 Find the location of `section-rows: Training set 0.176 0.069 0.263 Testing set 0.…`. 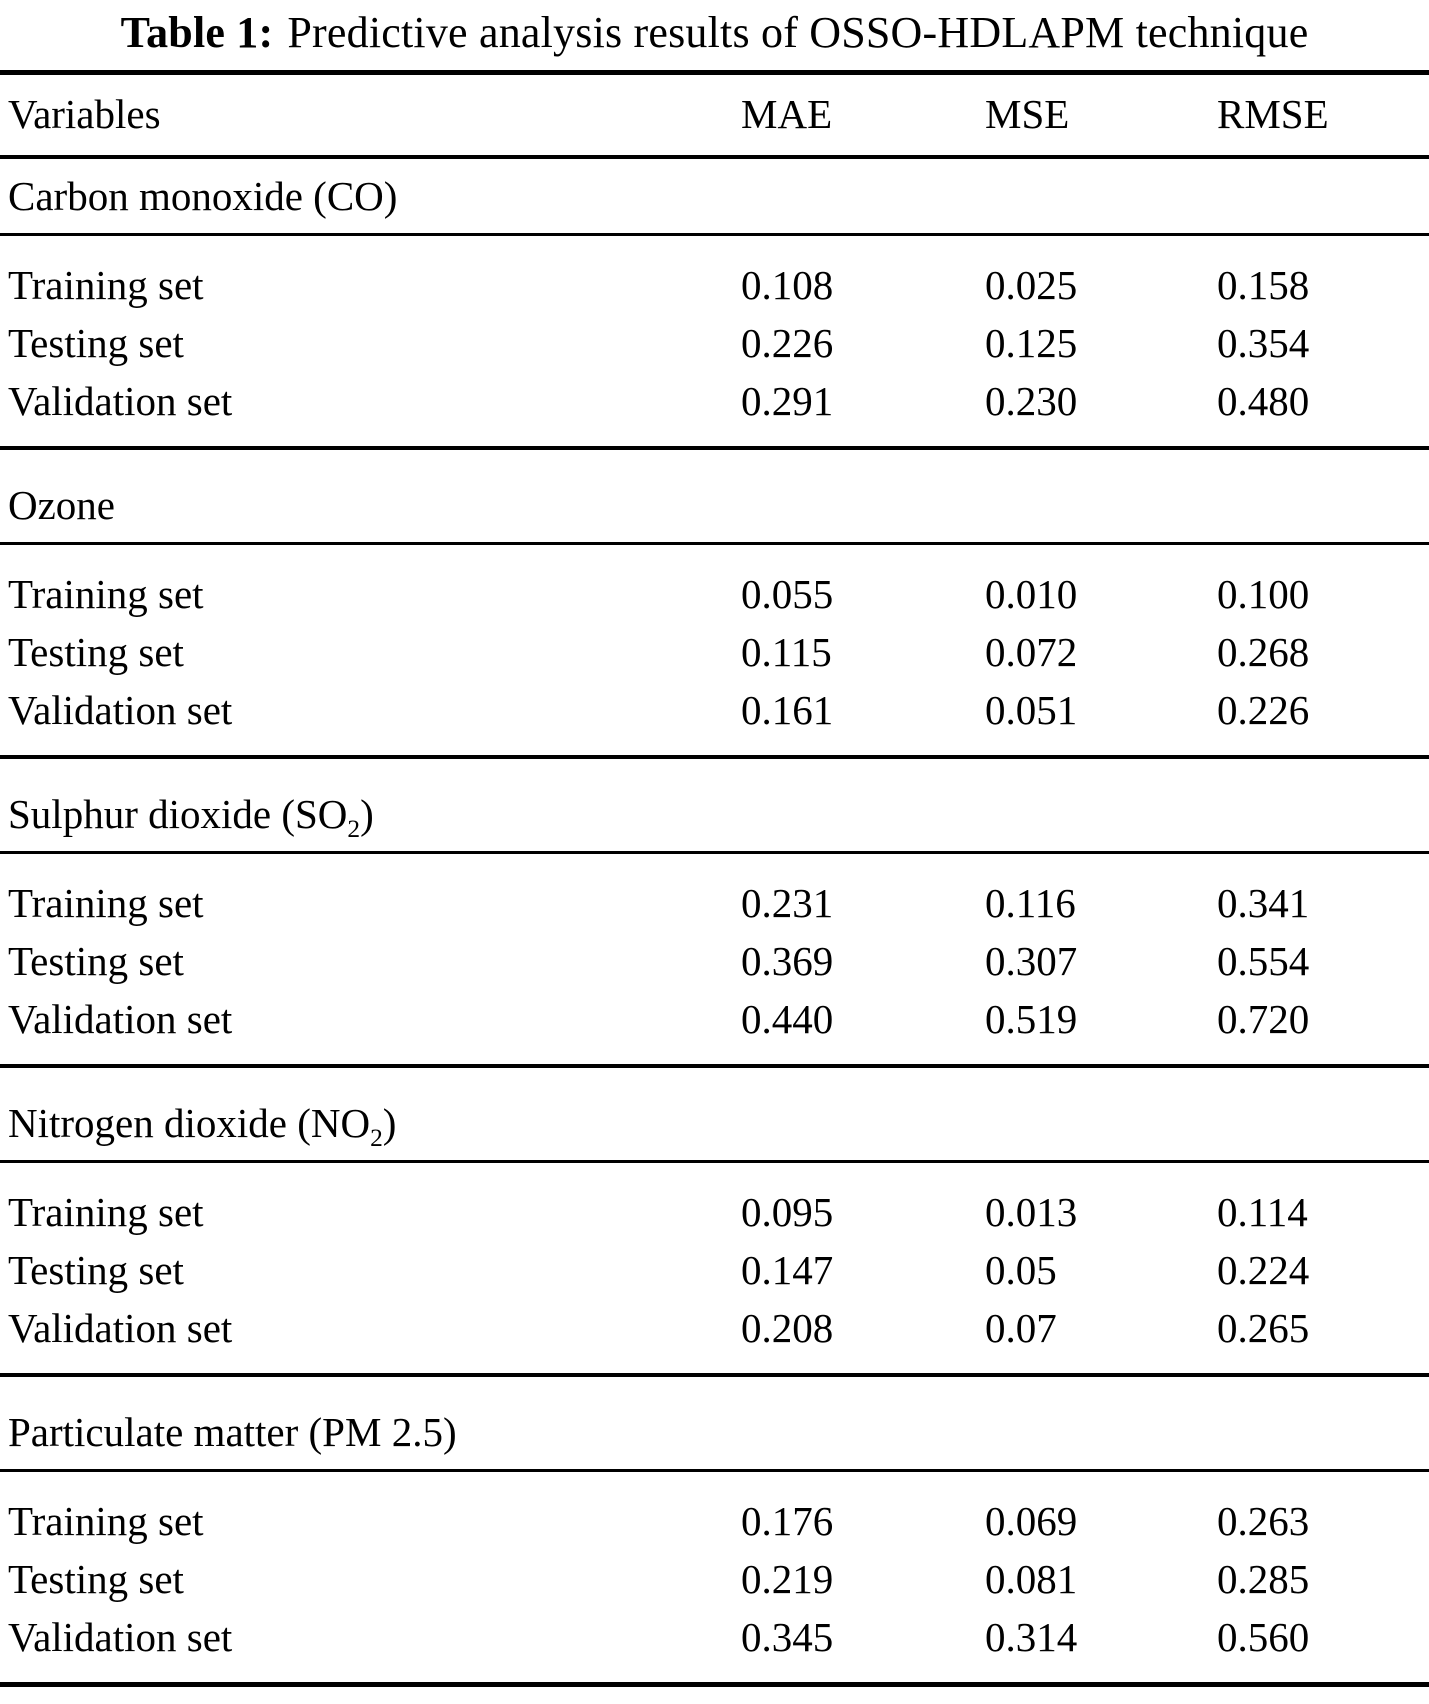

section-rows: Training set 0.176 0.069 0.263 Testing set 0.… is located at coordinates (714, 1577).